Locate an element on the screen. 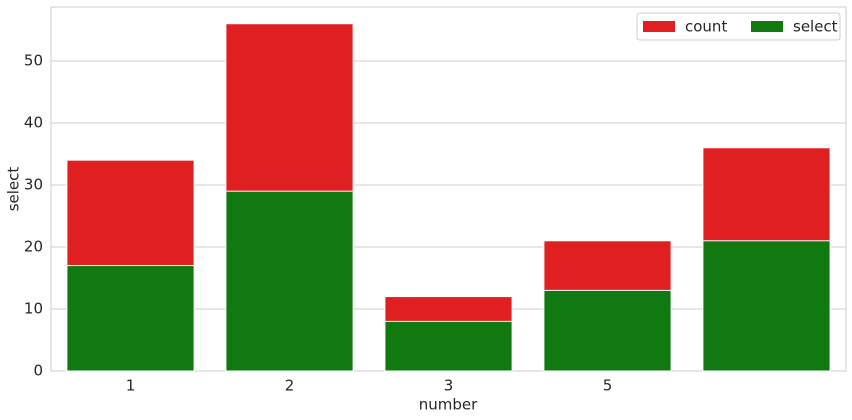 This screenshot has width=852, height=420. x-tick-label: 5 is located at coordinates (608, 386).